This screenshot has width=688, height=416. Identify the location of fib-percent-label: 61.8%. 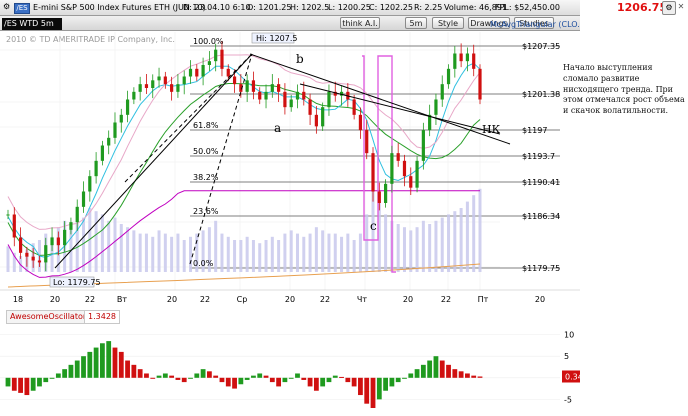
(206, 125).